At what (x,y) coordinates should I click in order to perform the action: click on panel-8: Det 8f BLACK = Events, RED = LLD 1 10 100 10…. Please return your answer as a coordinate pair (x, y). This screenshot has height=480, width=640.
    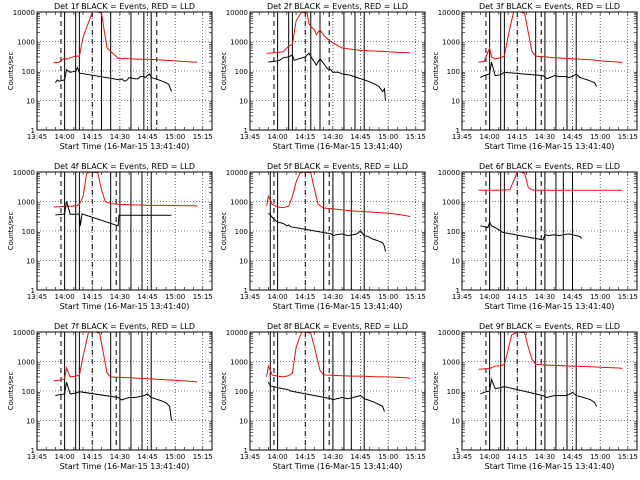
    Looking at the image, I should click on (323, 396).